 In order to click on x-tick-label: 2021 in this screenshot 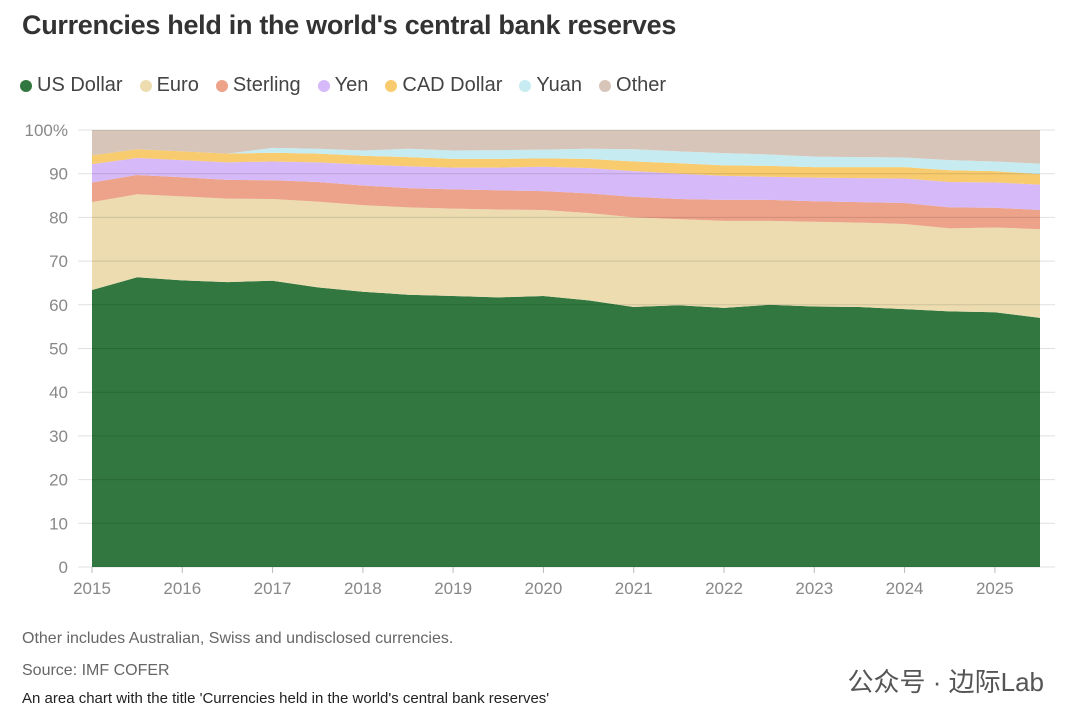, I will do `click(634, 588)`.